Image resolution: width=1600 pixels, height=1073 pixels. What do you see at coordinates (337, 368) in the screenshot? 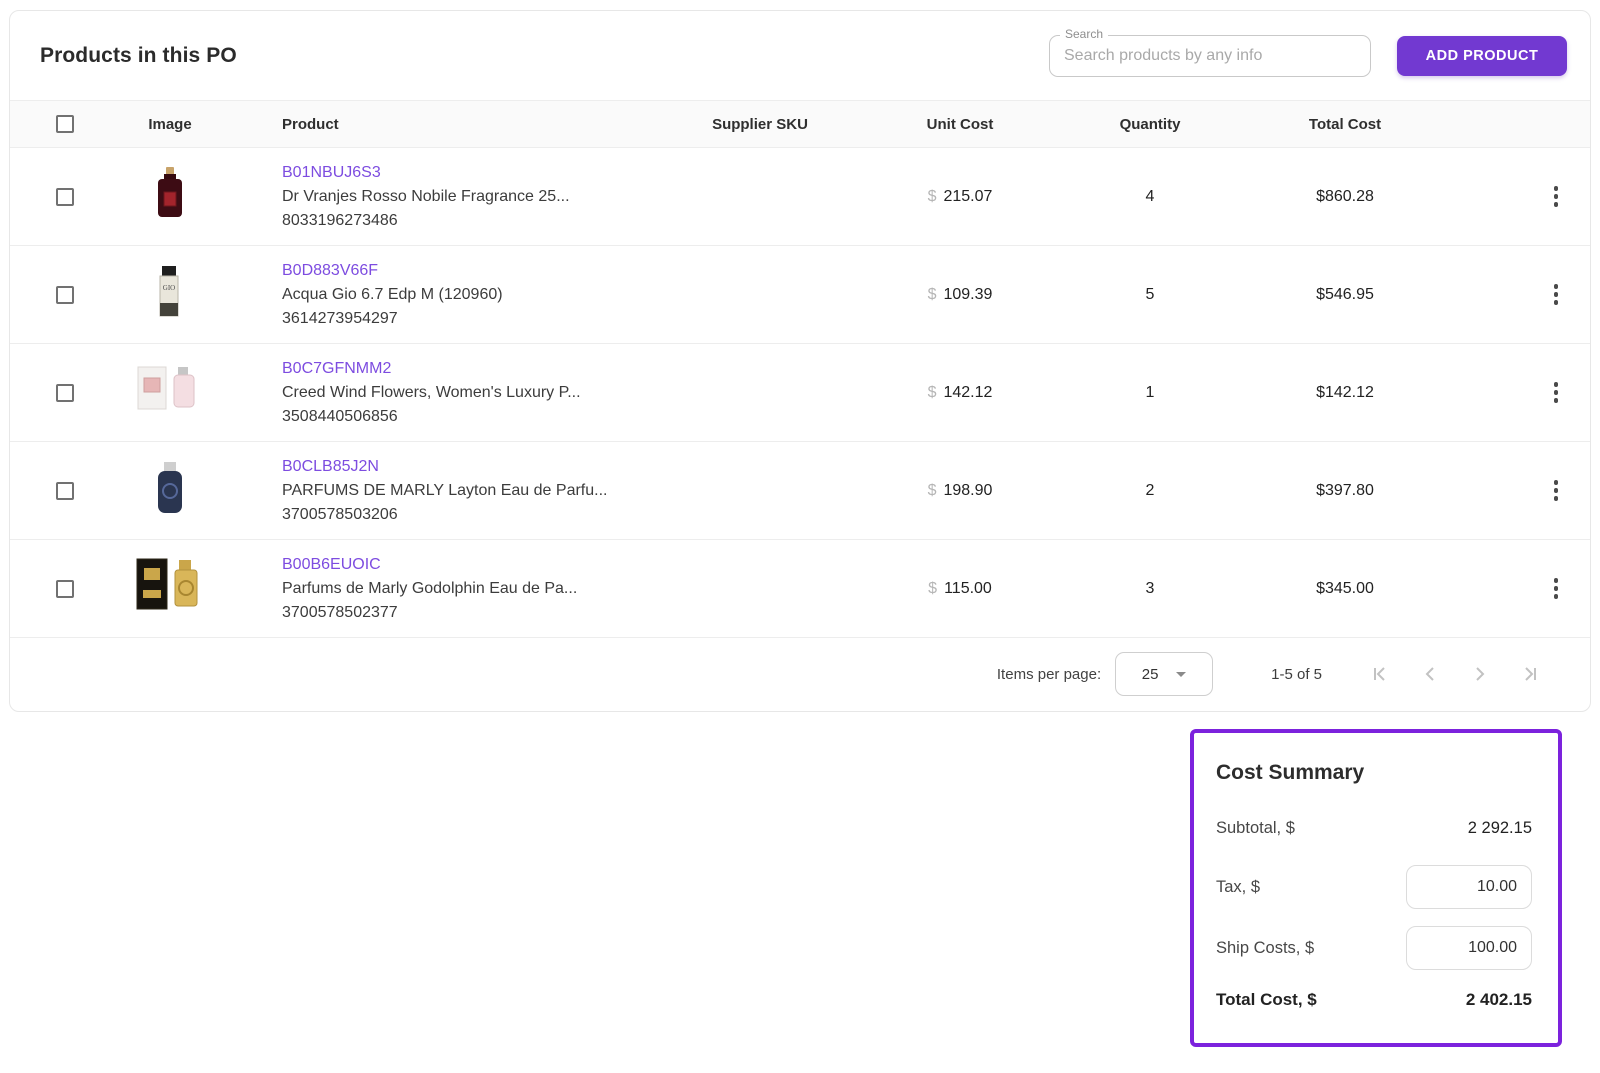
I see `product-code-link: B0C7GFNMM2` at bounding box center [337, 368].